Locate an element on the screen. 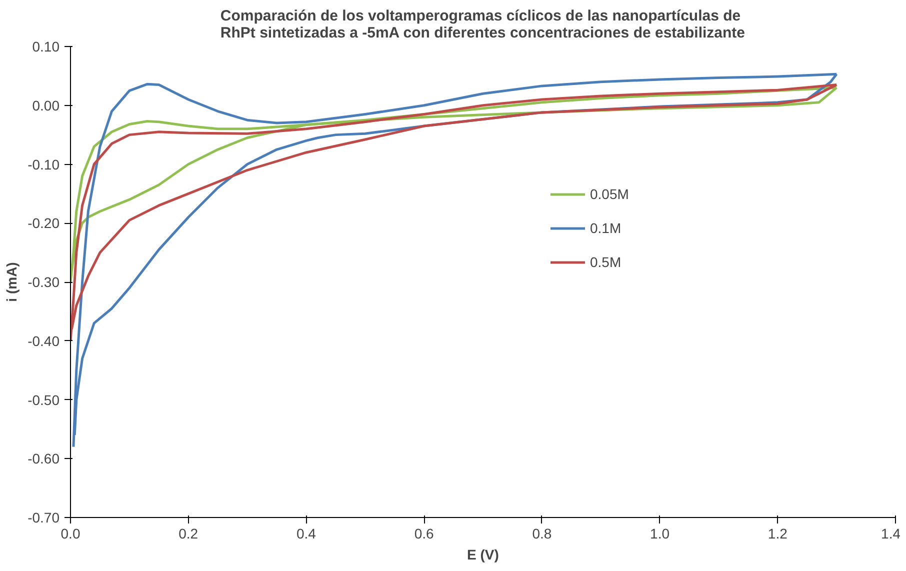 This screenshot has width=906, height=571. legend-label: 0.05M is located at coordinates (609, 194).